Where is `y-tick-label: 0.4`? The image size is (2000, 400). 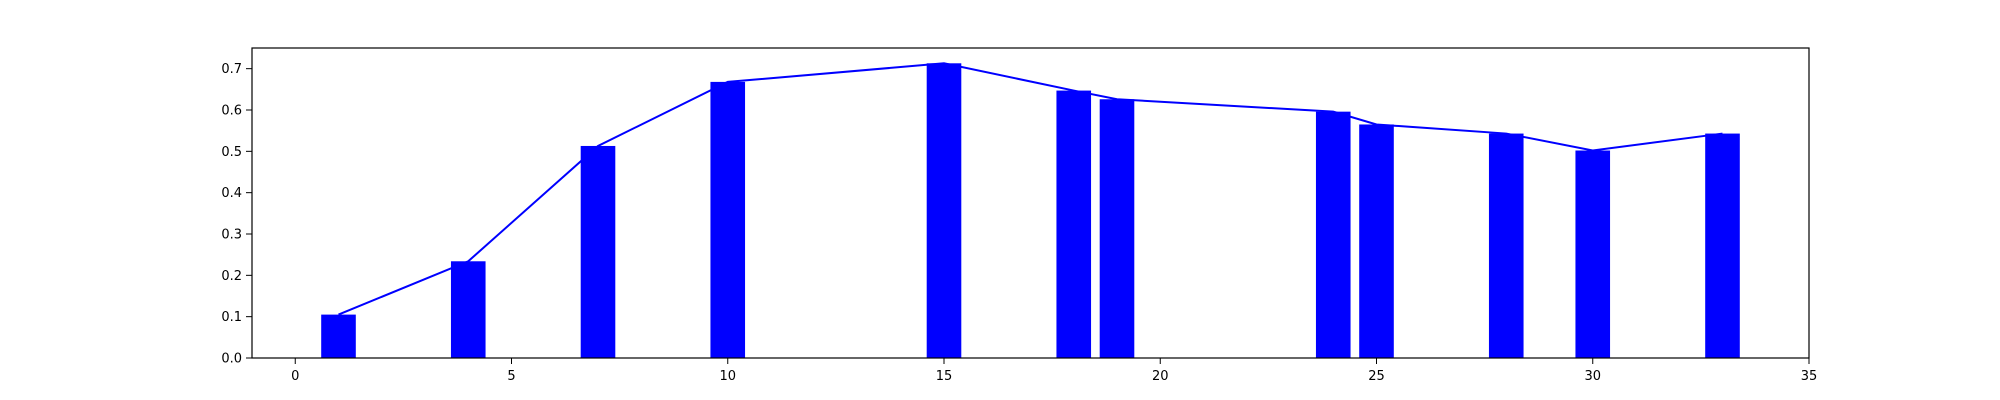 y-tick-label: 0.4 is located at coordinates (231, 193).